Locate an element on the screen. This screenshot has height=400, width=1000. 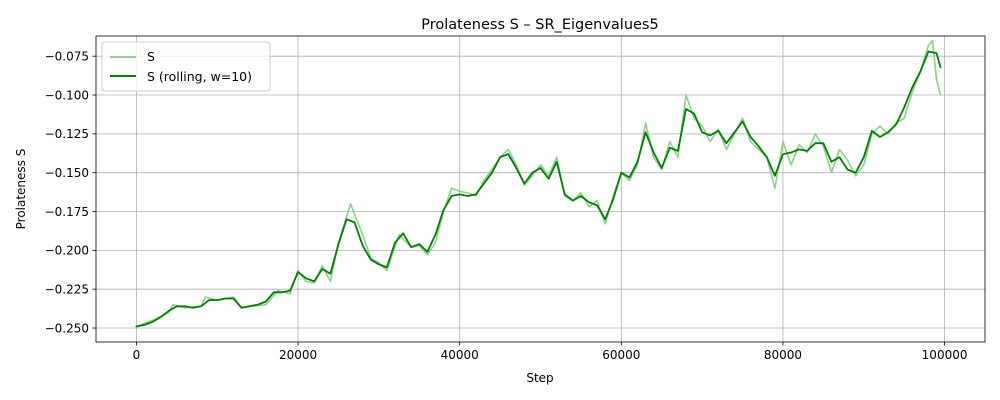
y-tick-label: −0.100 is located at coordinates (67, 95).